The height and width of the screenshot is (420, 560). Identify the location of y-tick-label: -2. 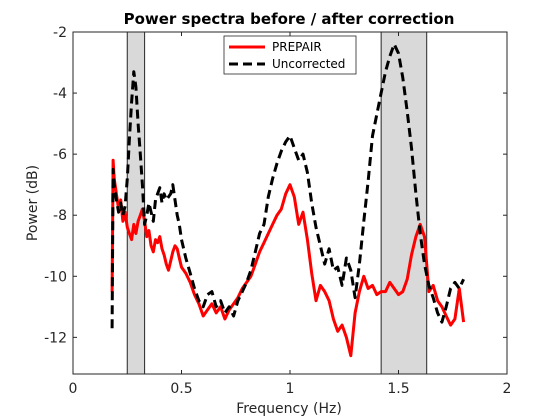
(60, 33).